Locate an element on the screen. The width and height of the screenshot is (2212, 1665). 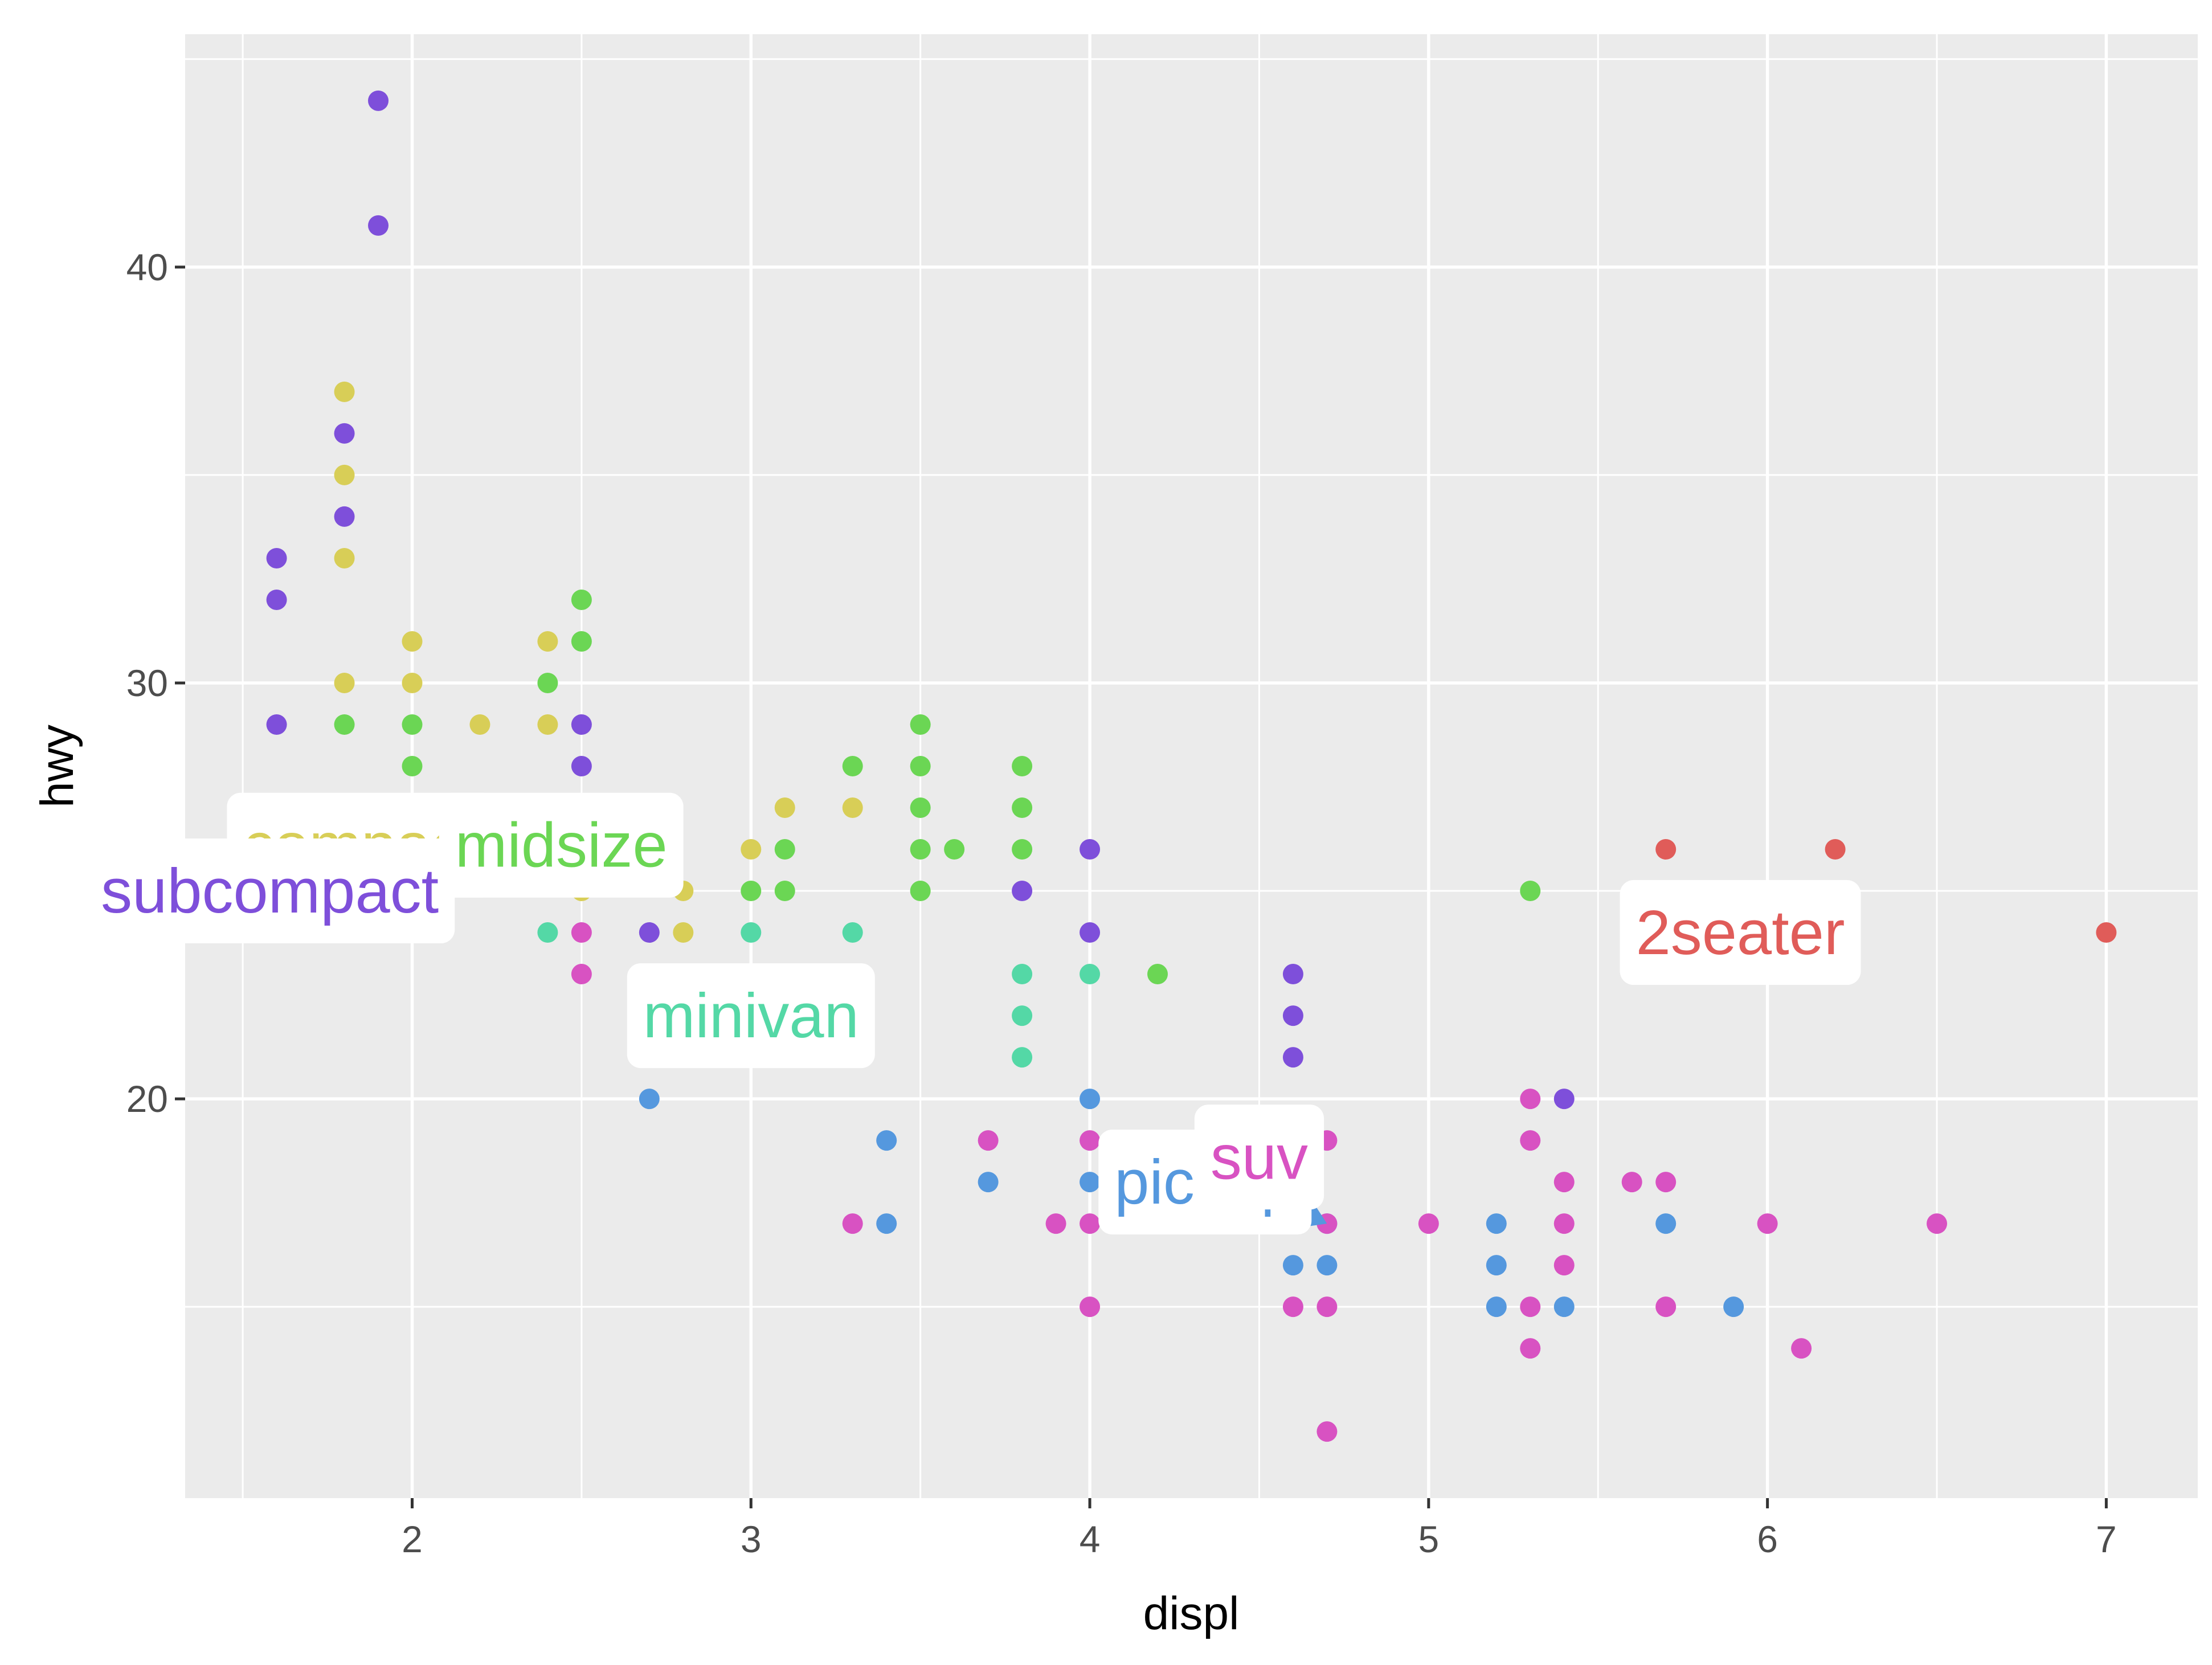
class-label-text: 2seater is located at coordinates (1740, 933).